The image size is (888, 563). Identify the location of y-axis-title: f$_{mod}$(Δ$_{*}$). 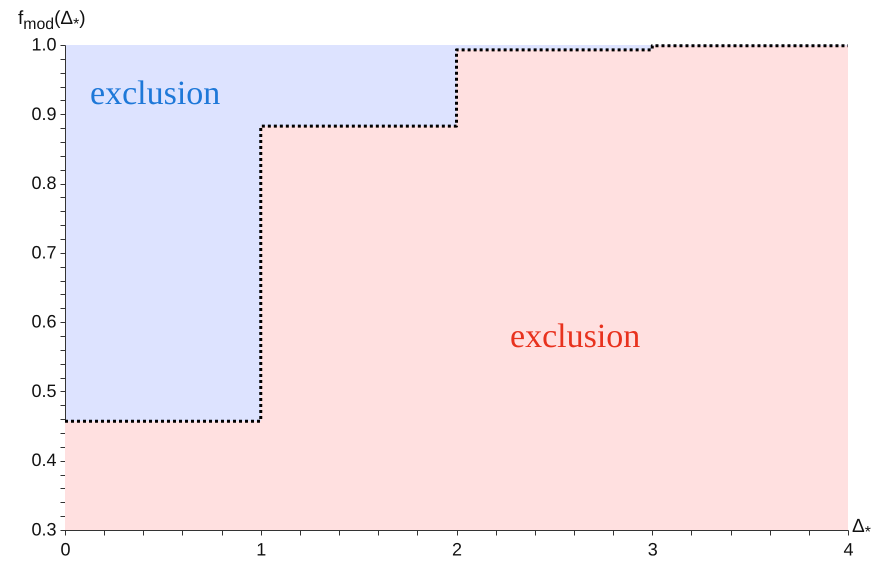
(52, 21).